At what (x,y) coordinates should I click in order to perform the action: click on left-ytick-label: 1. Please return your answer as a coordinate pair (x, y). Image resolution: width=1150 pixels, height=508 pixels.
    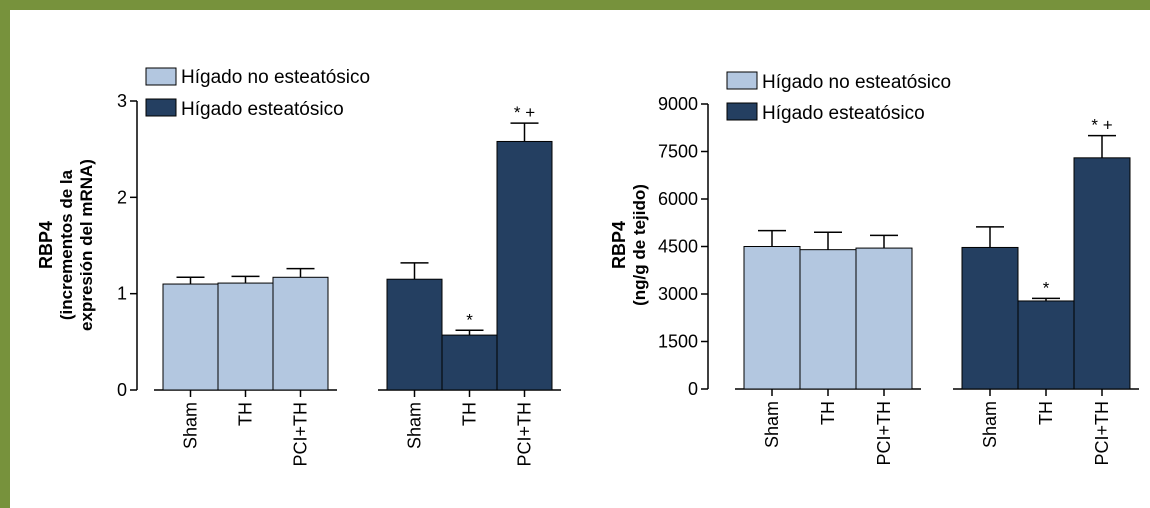
    Looking at the image, I should click on (122, 294).